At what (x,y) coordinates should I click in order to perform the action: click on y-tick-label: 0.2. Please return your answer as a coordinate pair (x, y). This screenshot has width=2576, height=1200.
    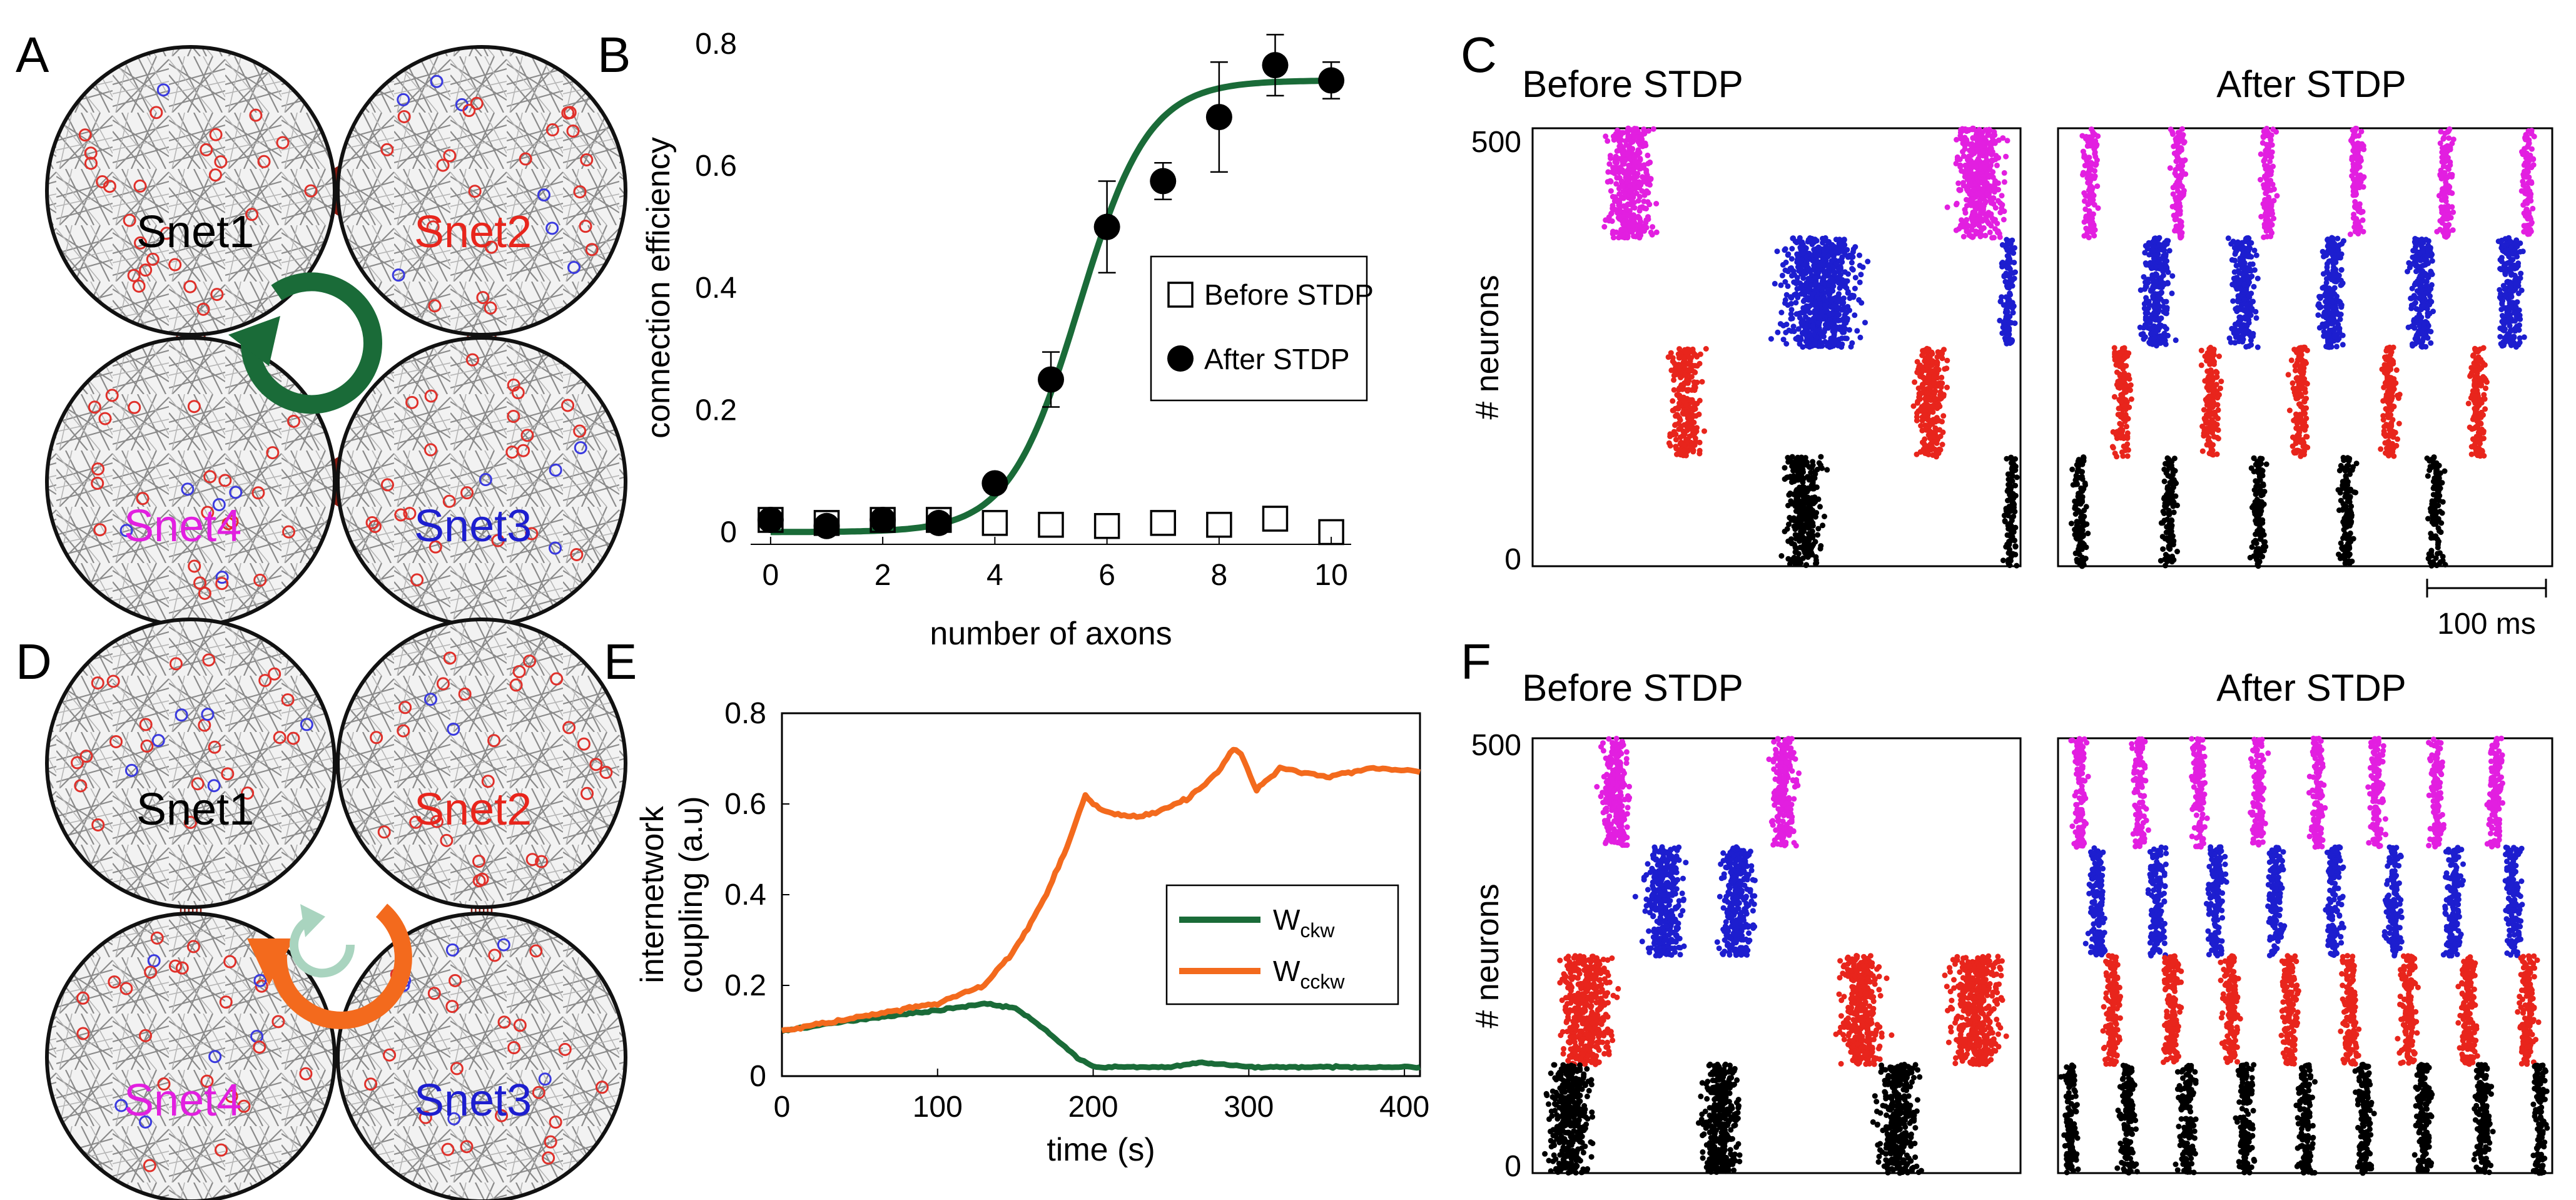
    Looking at the image, I should click on (716, 411).